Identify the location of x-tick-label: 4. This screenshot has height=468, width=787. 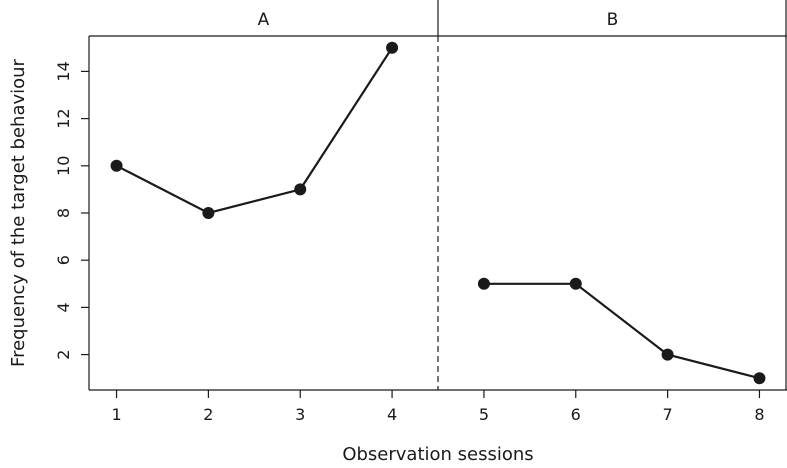
(392, 414).